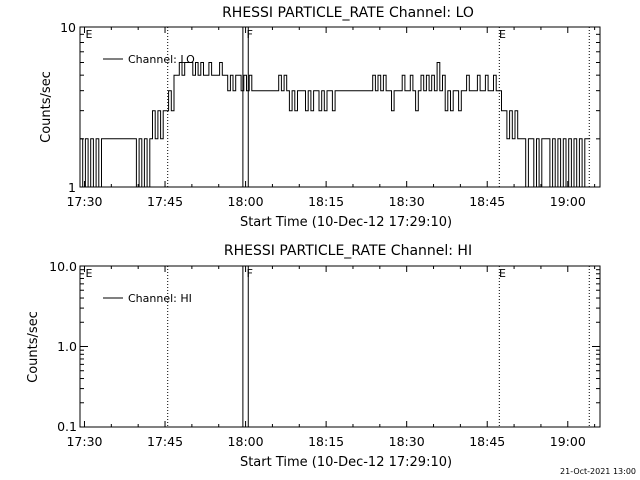 This screenshot has width=640, height=480. What do you see at coordinates (348, 13) in the screenshot?
I see `chart-title: RHESSI PARTICLE_RATE Channel: LO` at bounding box center [348, 13].